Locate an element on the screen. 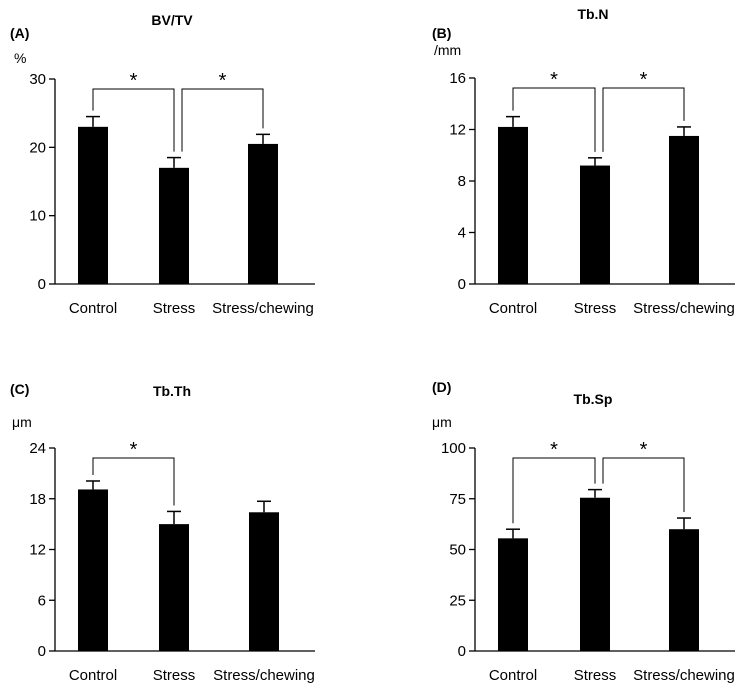  panel-4-y-tick-label-2: 50 is located at coordinates (457, 550).